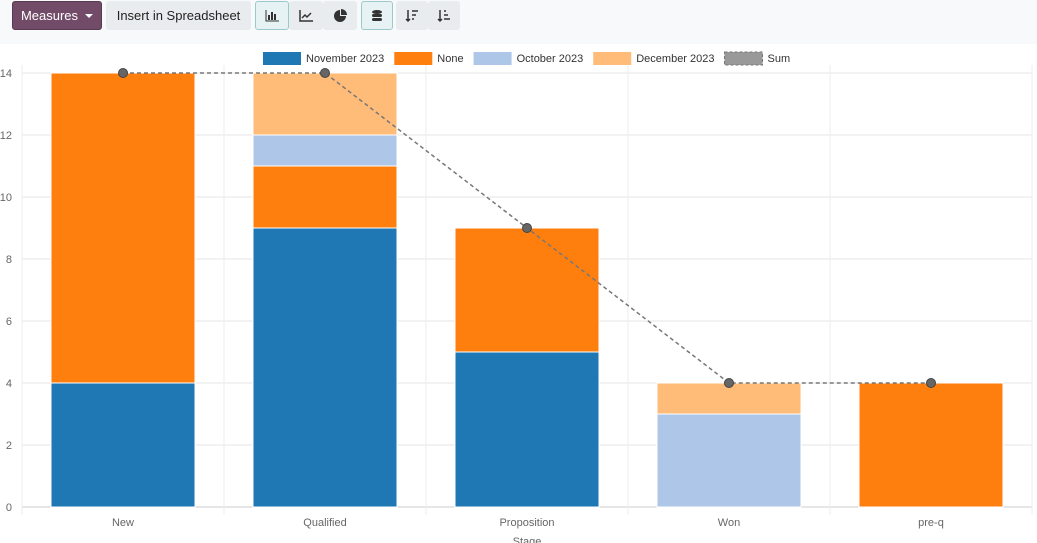 This screenshot has width=1037, height=543. Describe the element at coordinates (518, 22) in the screenshot. I see `toolbar: Measures Insert in Spreadsheet` at that location.